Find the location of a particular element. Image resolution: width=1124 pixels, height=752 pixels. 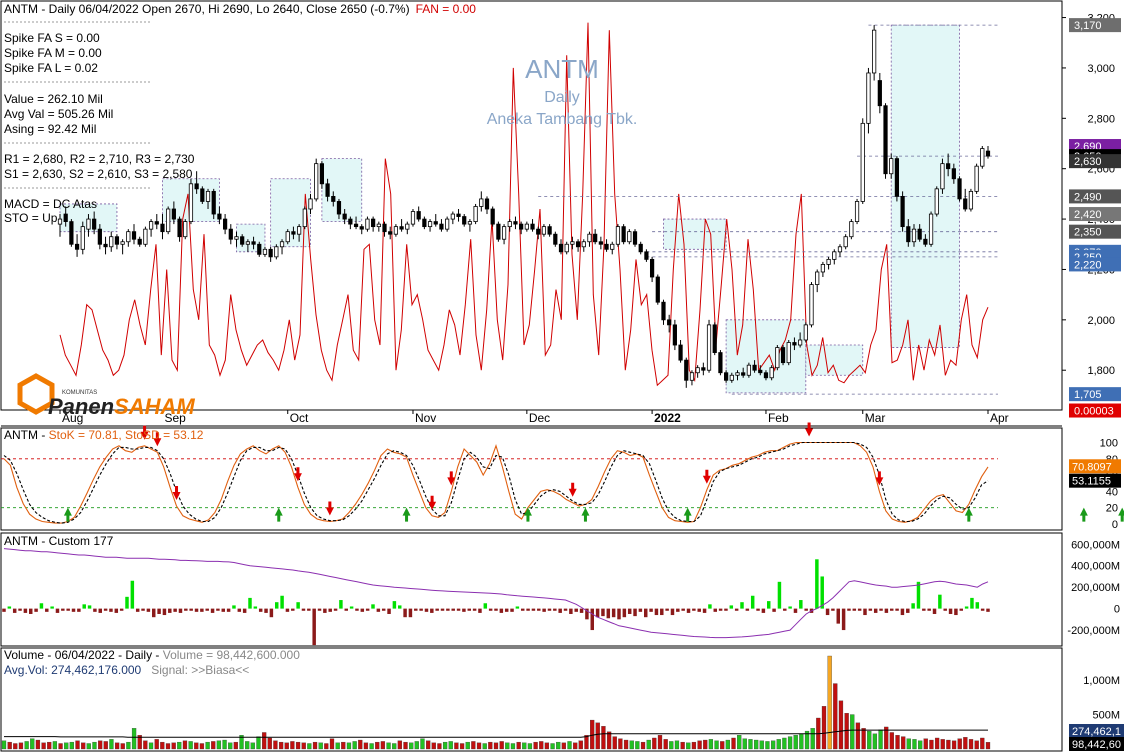

info-sto: STO = Up is located at coordinates (31, 218).